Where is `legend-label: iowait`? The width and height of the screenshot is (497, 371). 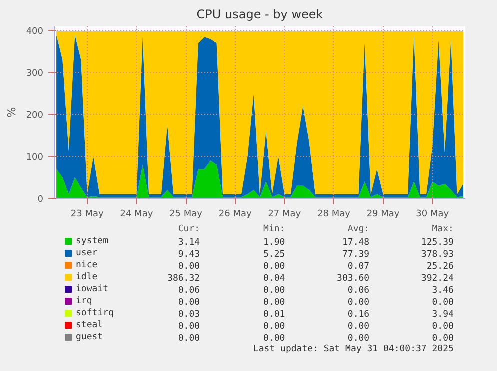
legend-label: iowait is located at coordinates (92, 289).